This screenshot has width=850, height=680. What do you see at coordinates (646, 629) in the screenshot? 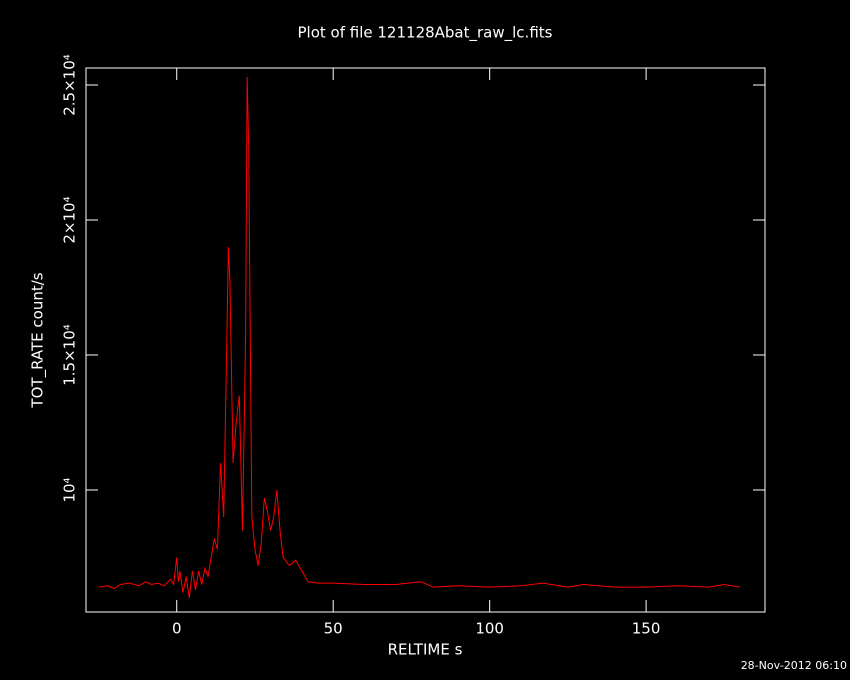
I see `x-tick-label: 150` at bounding box center [646, 629].